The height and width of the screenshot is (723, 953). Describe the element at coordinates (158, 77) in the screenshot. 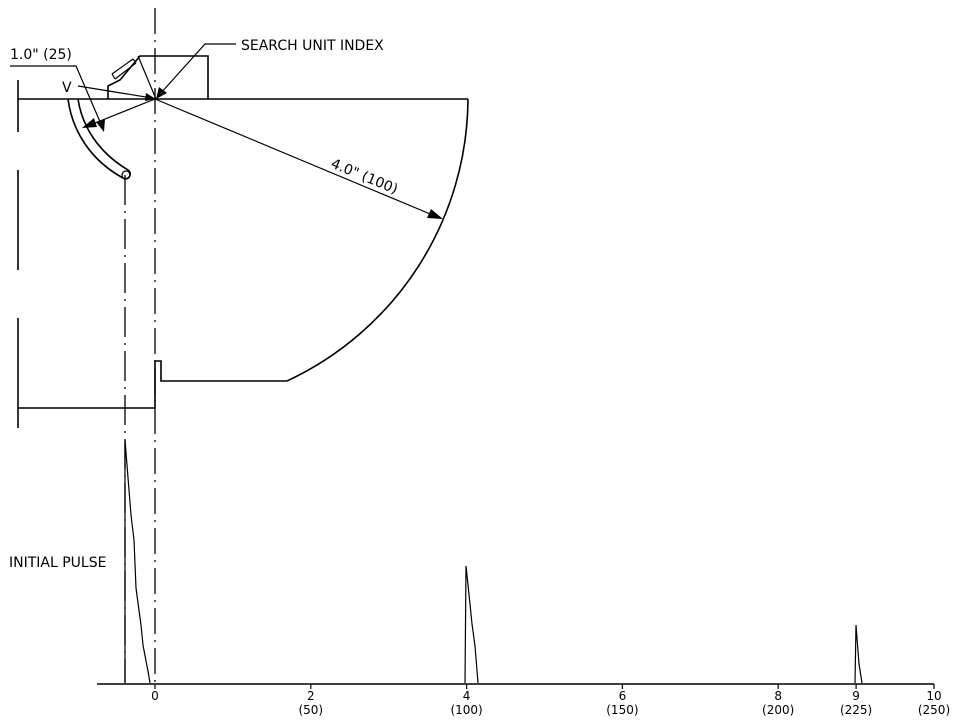

I see `search-unit` at that location.